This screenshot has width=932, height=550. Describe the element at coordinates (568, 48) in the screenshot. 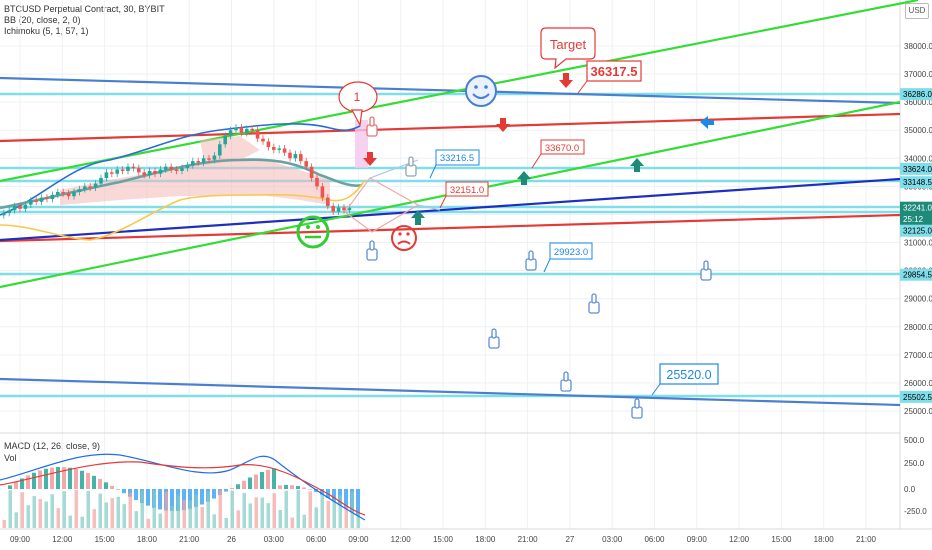

I see `target-callout: Target` at that location.